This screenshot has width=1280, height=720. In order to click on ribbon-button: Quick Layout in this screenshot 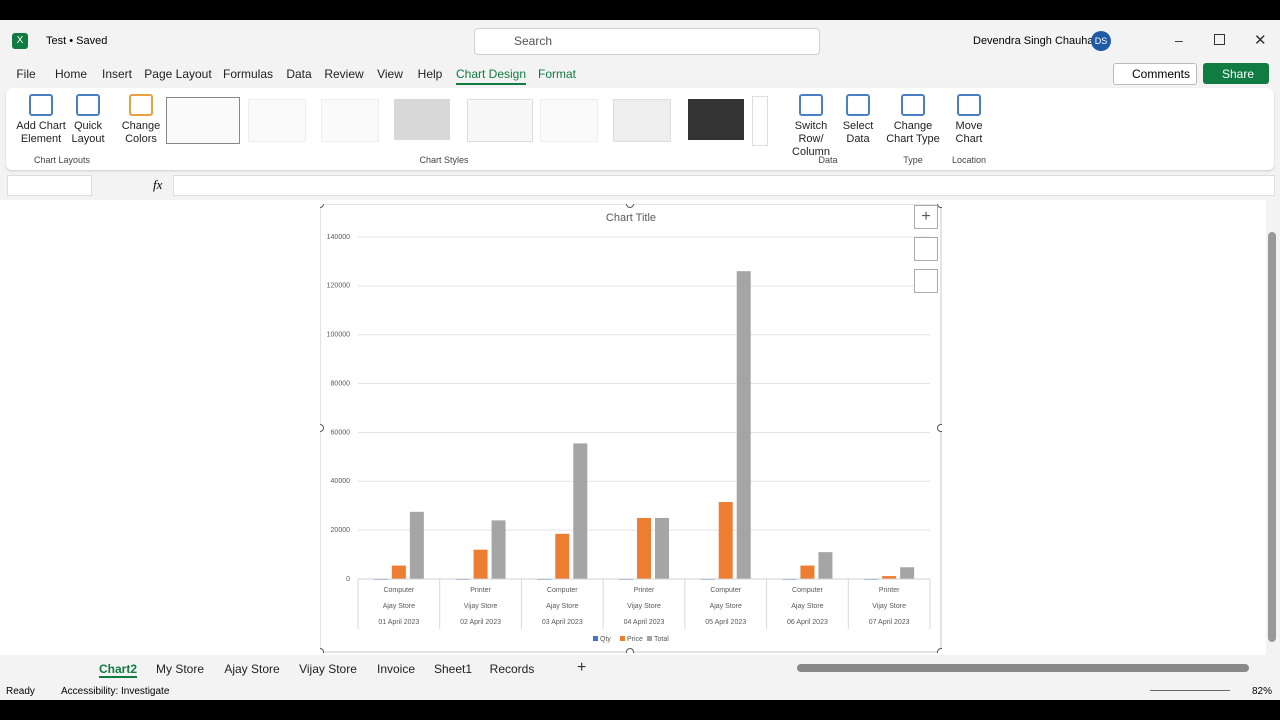, I will do `click(88, 132)`.